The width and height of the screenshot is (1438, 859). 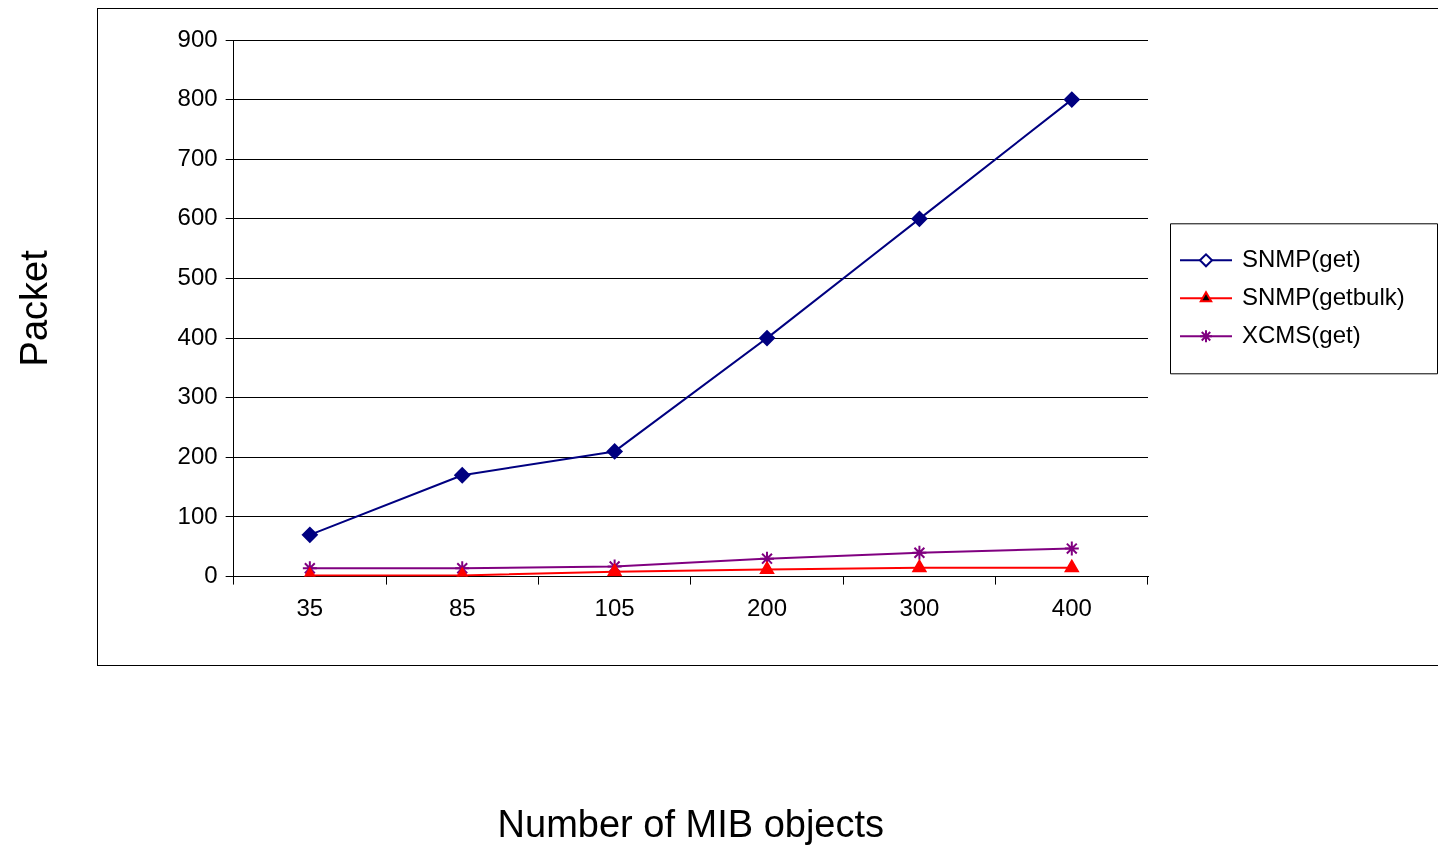 What do you see at coordinates (1071, 607) in the screenshot?
I see `x-tick-label: 400` at bounding box center [1071, 607].